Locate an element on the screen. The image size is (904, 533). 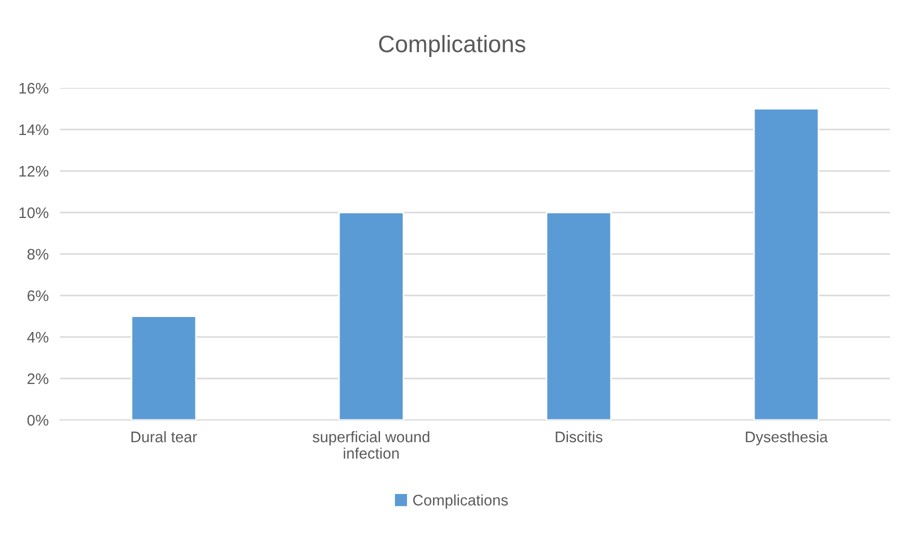
y-tick-label: 14% is located at coordinates (33, 130).